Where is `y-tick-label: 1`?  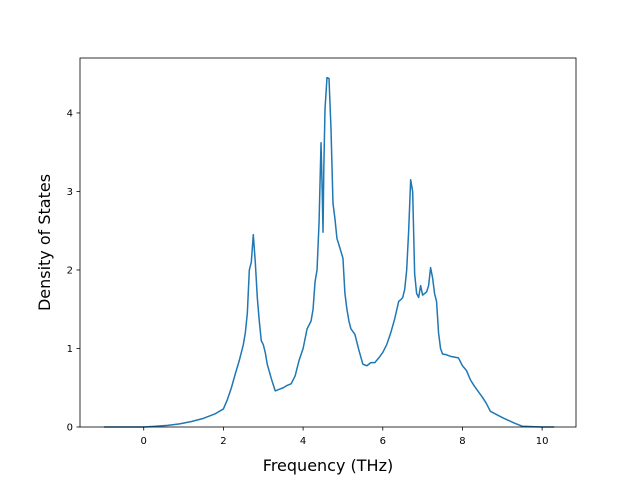 y-tick-label: 1 is located at coordinates (70, 349).